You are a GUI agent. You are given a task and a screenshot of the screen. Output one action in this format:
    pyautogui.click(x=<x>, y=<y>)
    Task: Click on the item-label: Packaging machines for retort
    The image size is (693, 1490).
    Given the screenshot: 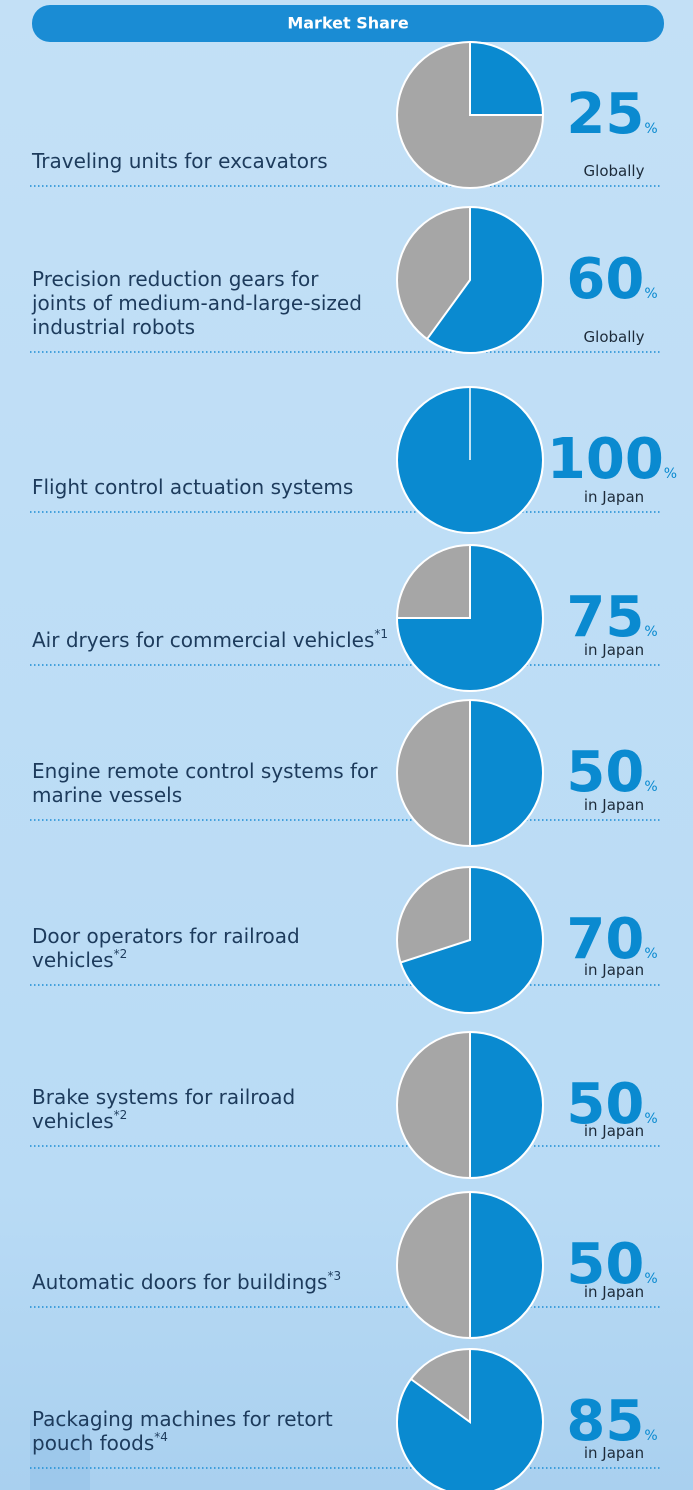 What is the action you would take?
    pyautogui.click(x=182, y=1419)
    